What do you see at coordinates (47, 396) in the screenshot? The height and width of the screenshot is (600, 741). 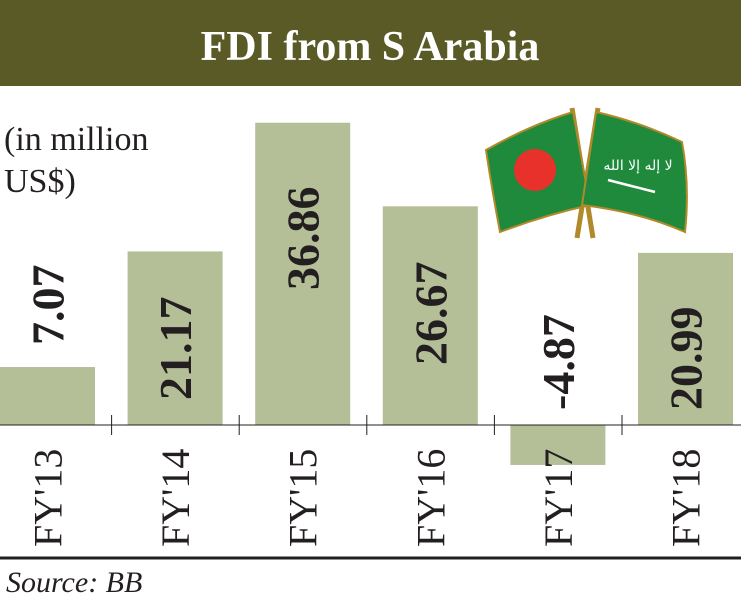 I see `bar-FY'13` at bounding box center [47, 396].